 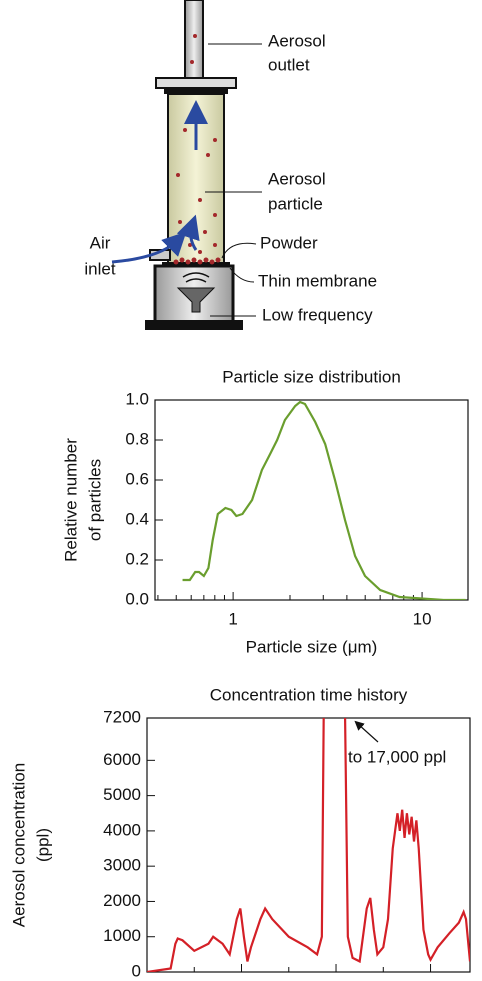 I want to click on plot-frame, so click(x=311, y=500).